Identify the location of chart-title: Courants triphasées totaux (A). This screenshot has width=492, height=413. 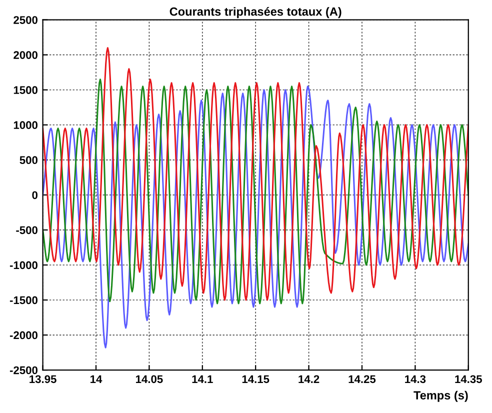
(256, 12).